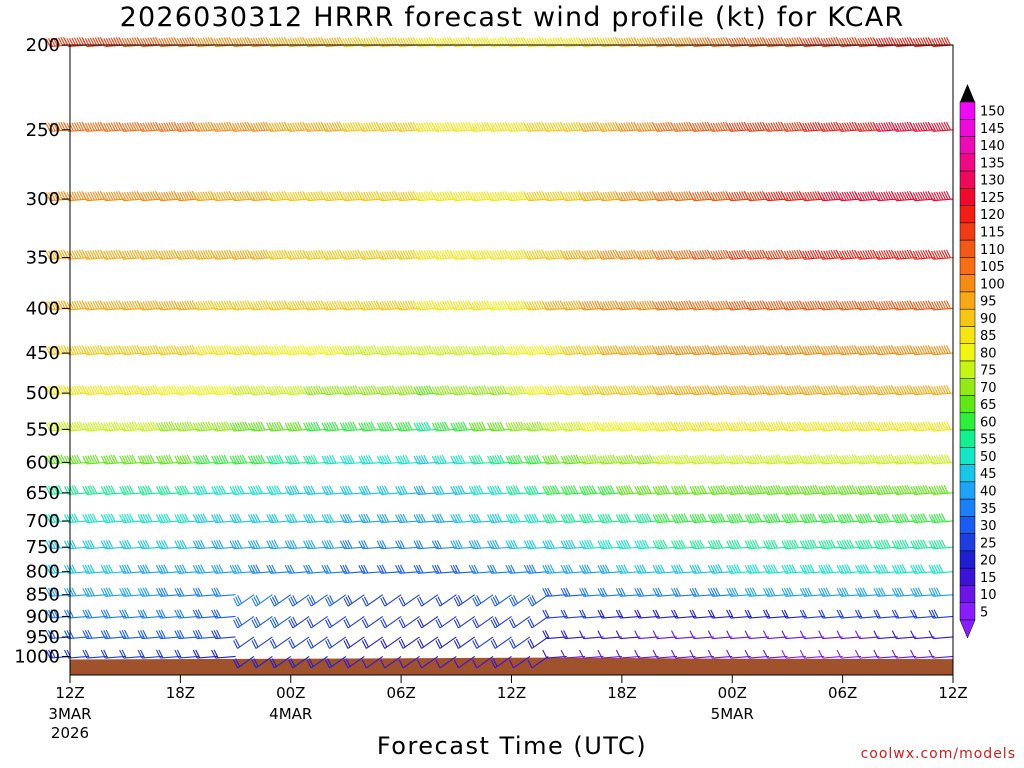 Image resolution: width=1024 pixels, height=768 pixels. Describe the element at coordinates (988, 405) in the screenshot. I see `legend-label: 65` at that location.